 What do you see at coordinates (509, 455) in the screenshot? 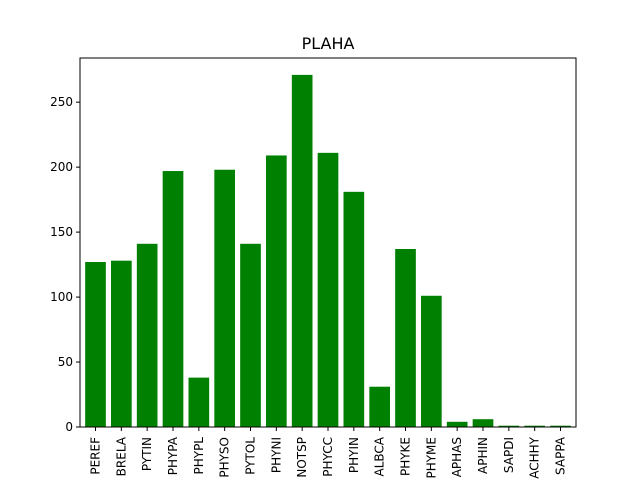
I see `x-tick-label: SAPDI` at bounding box center [509, 455].